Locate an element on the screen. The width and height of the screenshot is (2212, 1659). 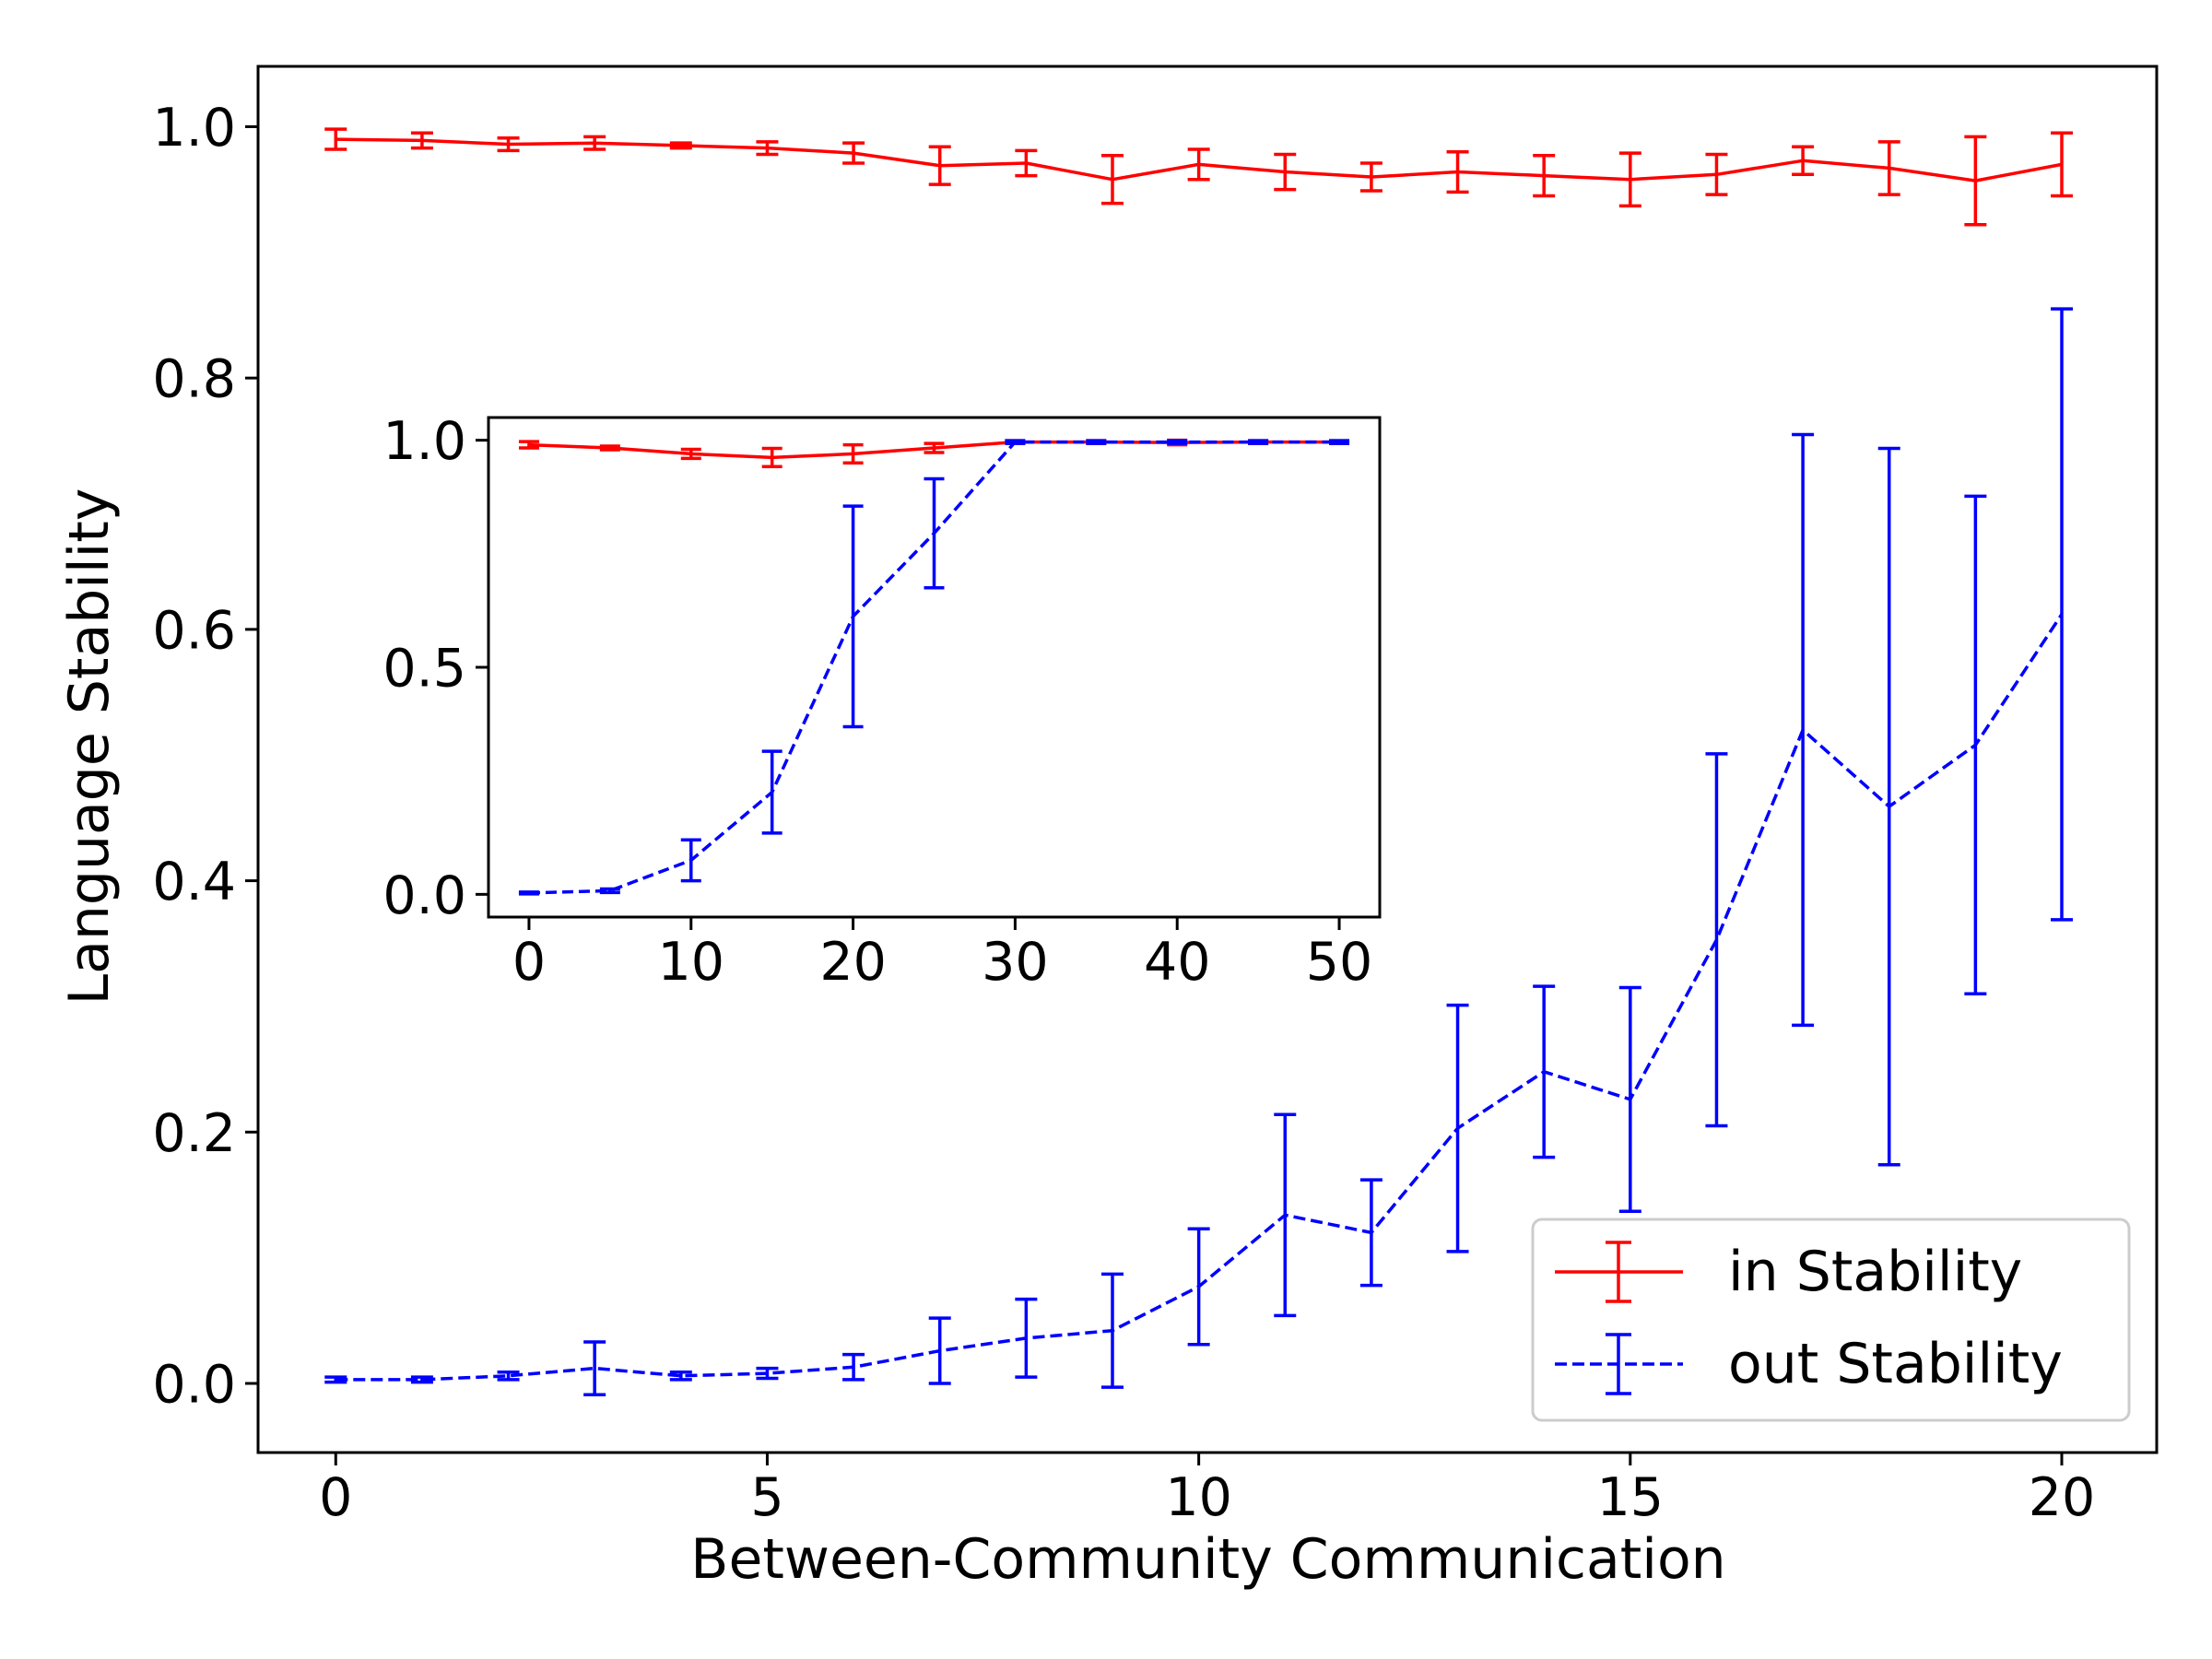
inset-y-axis-ticks: 0.0 0.5 1.0 is located at coordinates (435, 668).